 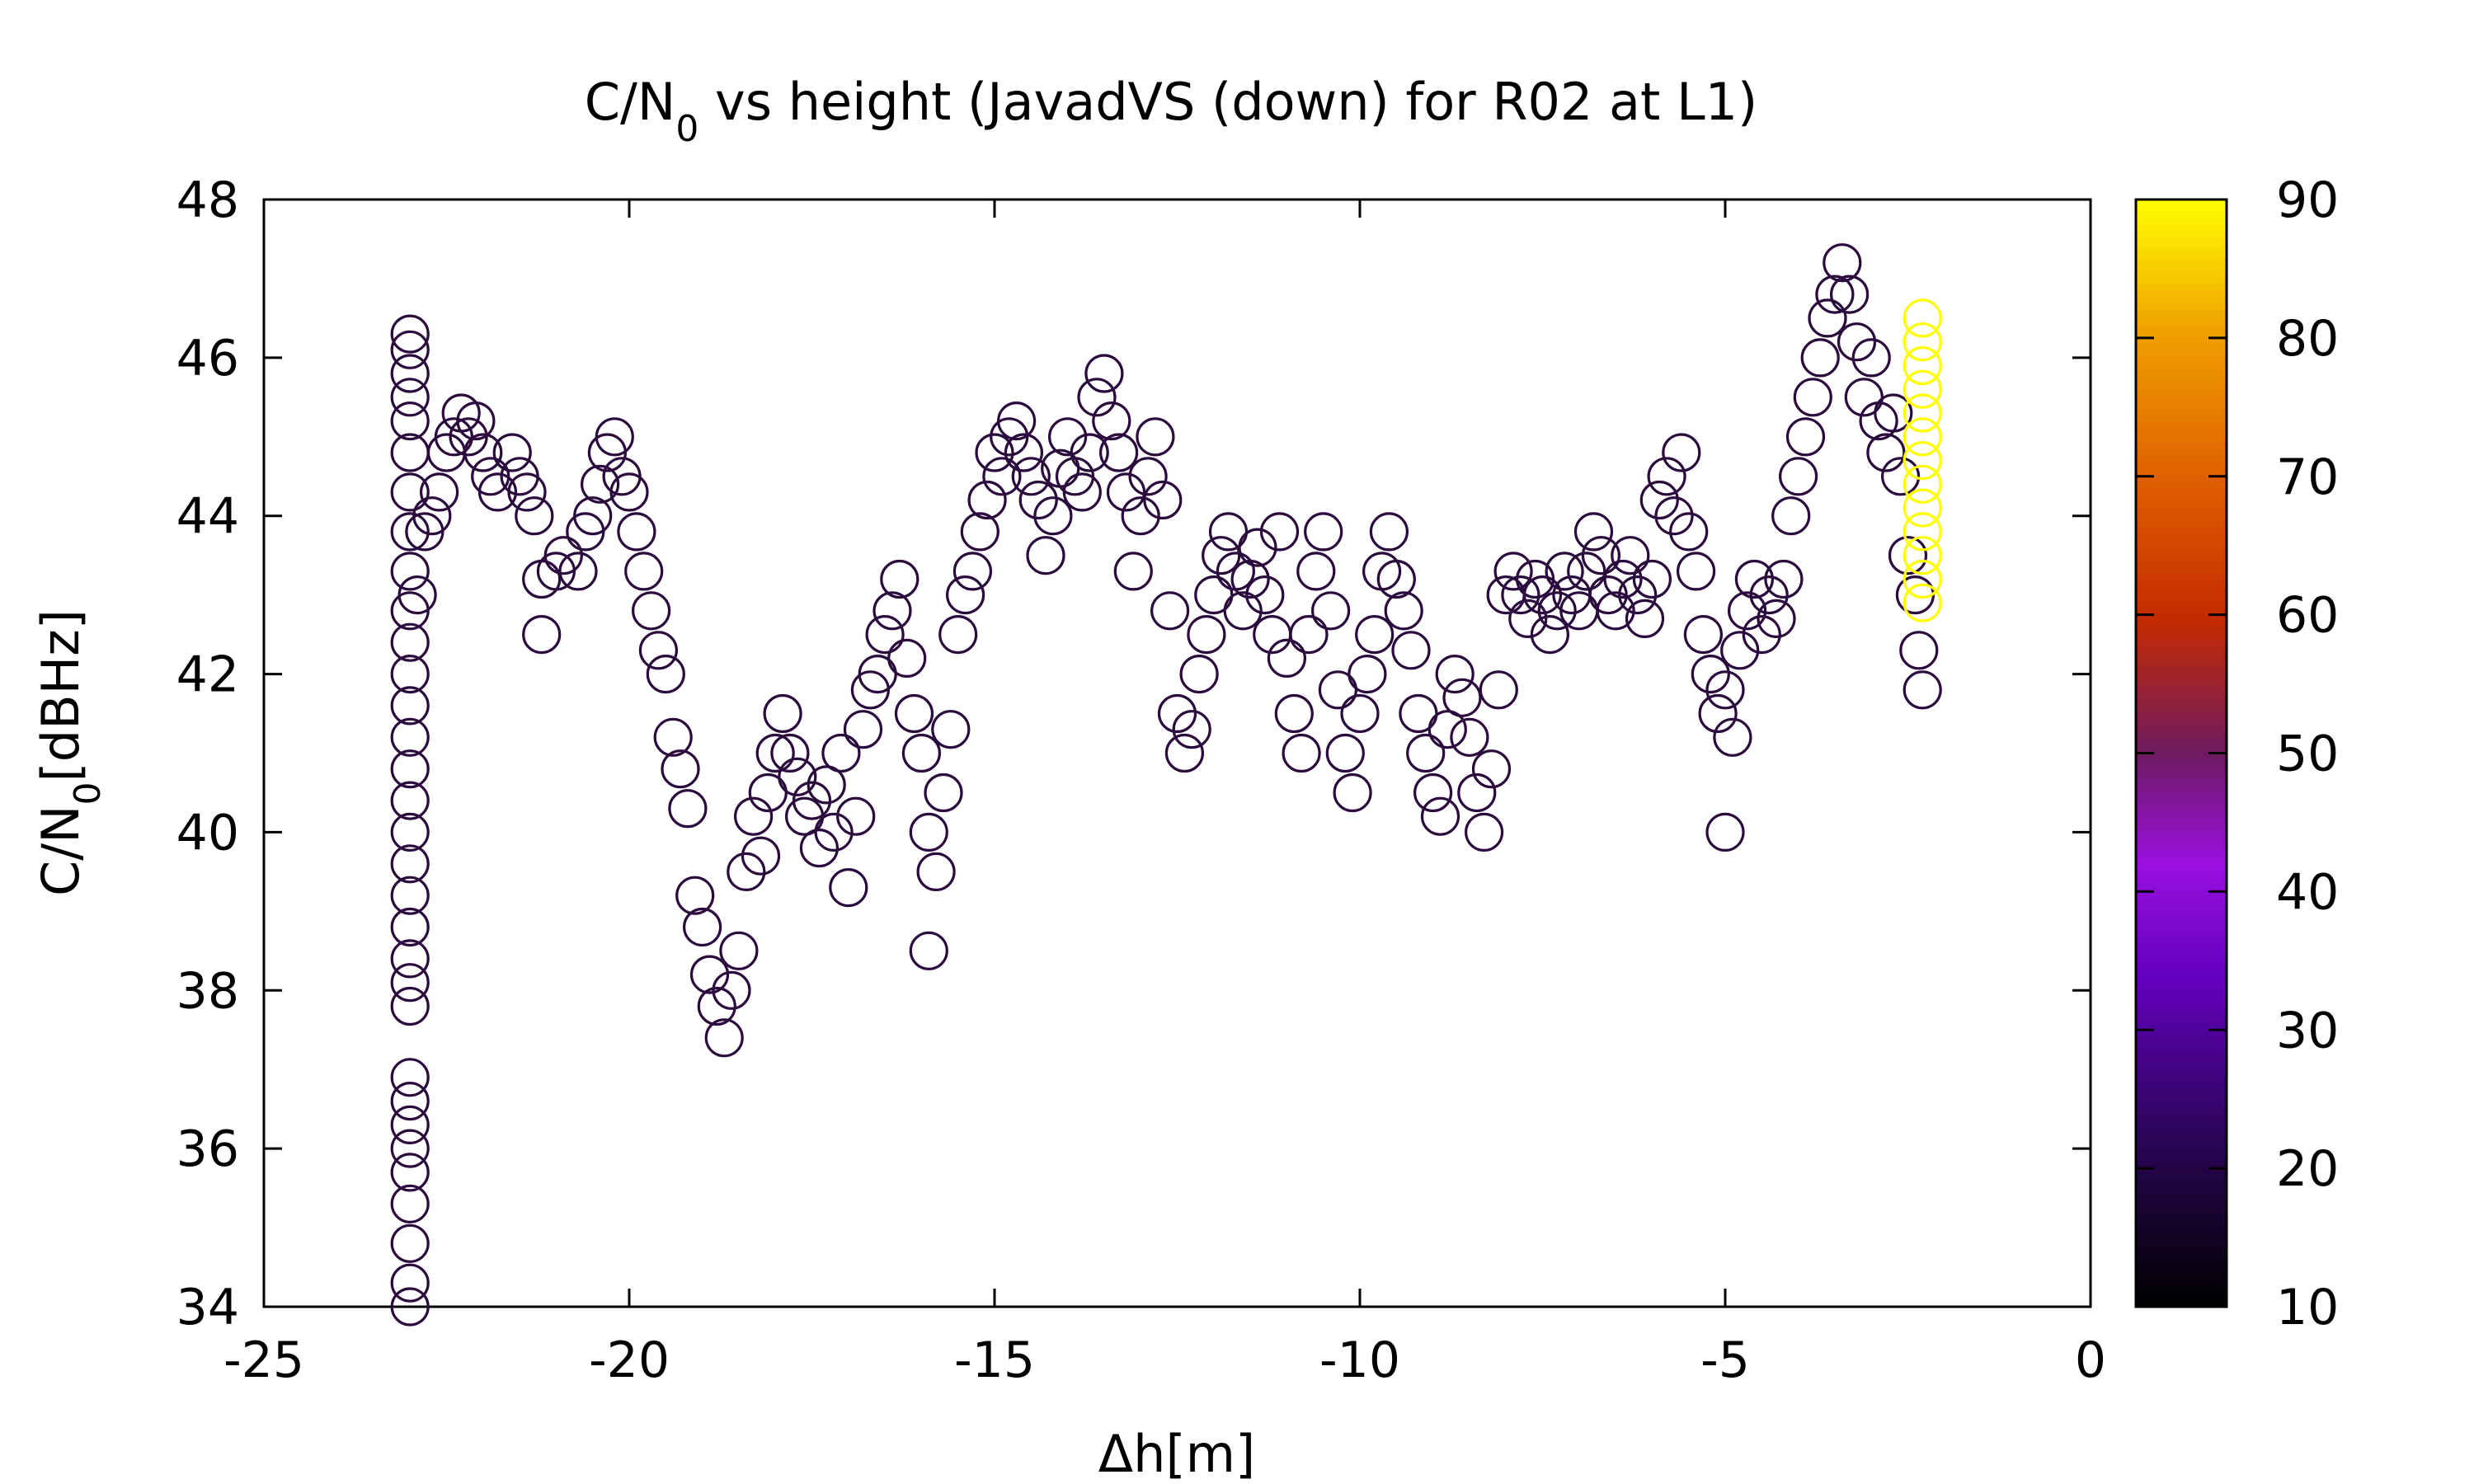 I want to click on x-tick-label: -15, so click(x=994, y=1360).